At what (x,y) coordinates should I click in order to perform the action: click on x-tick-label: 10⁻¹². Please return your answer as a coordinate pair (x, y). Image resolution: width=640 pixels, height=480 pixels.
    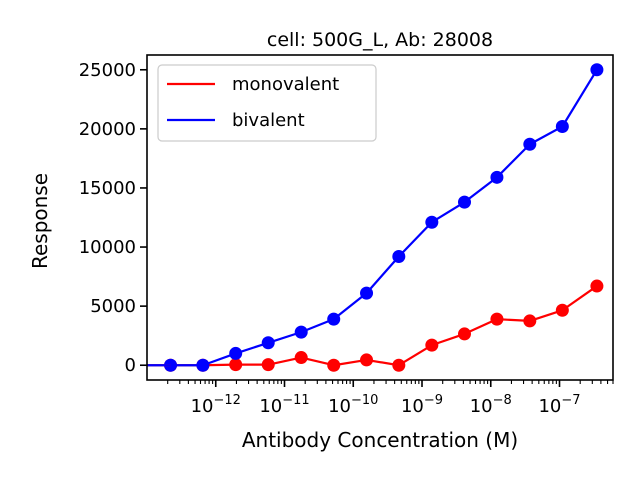
    Looking at the image, I should click on (216, 405).